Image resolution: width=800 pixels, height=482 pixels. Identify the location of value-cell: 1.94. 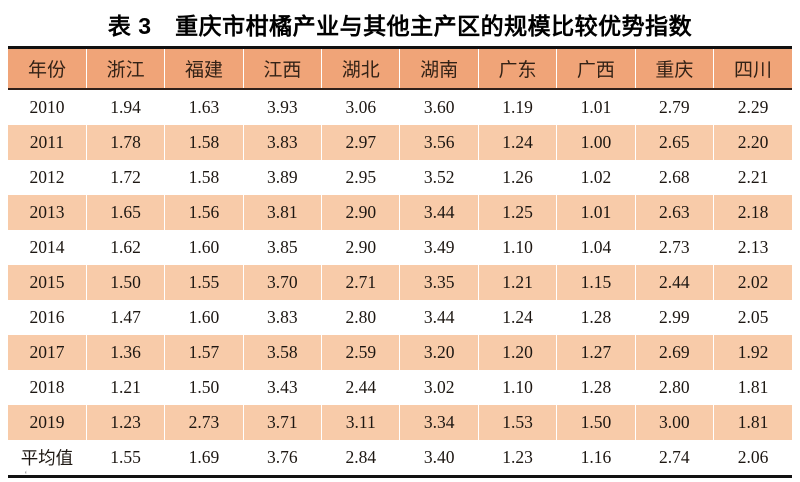
(125, 107).